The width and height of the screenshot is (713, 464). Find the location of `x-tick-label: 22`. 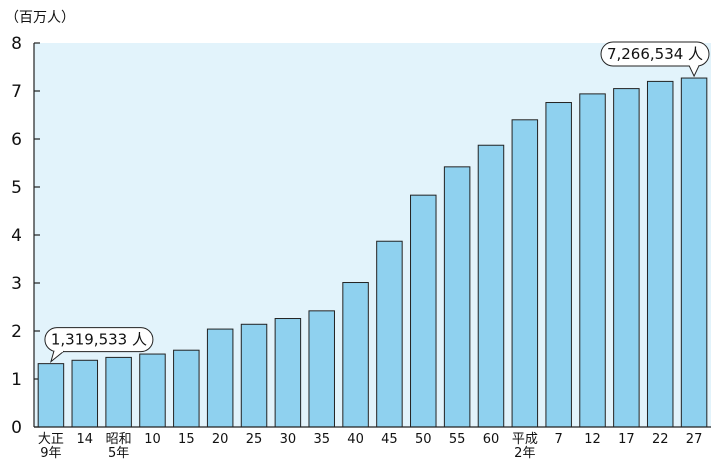

x-tick-label: 22 is located at coordinates (660, 439).